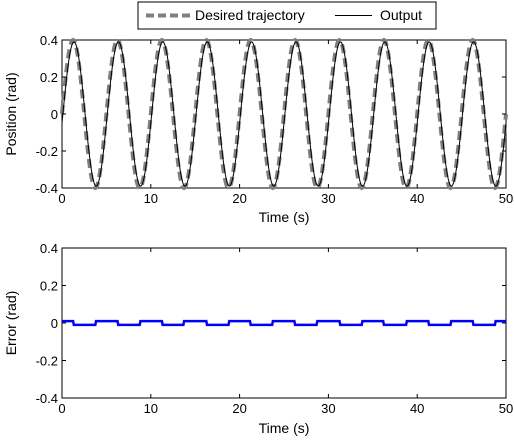  What do you see at coordinates (49, 40) in the screenshot?
I see `position-plot-ytick-label: 0.4` at bounding box center [49, 40].